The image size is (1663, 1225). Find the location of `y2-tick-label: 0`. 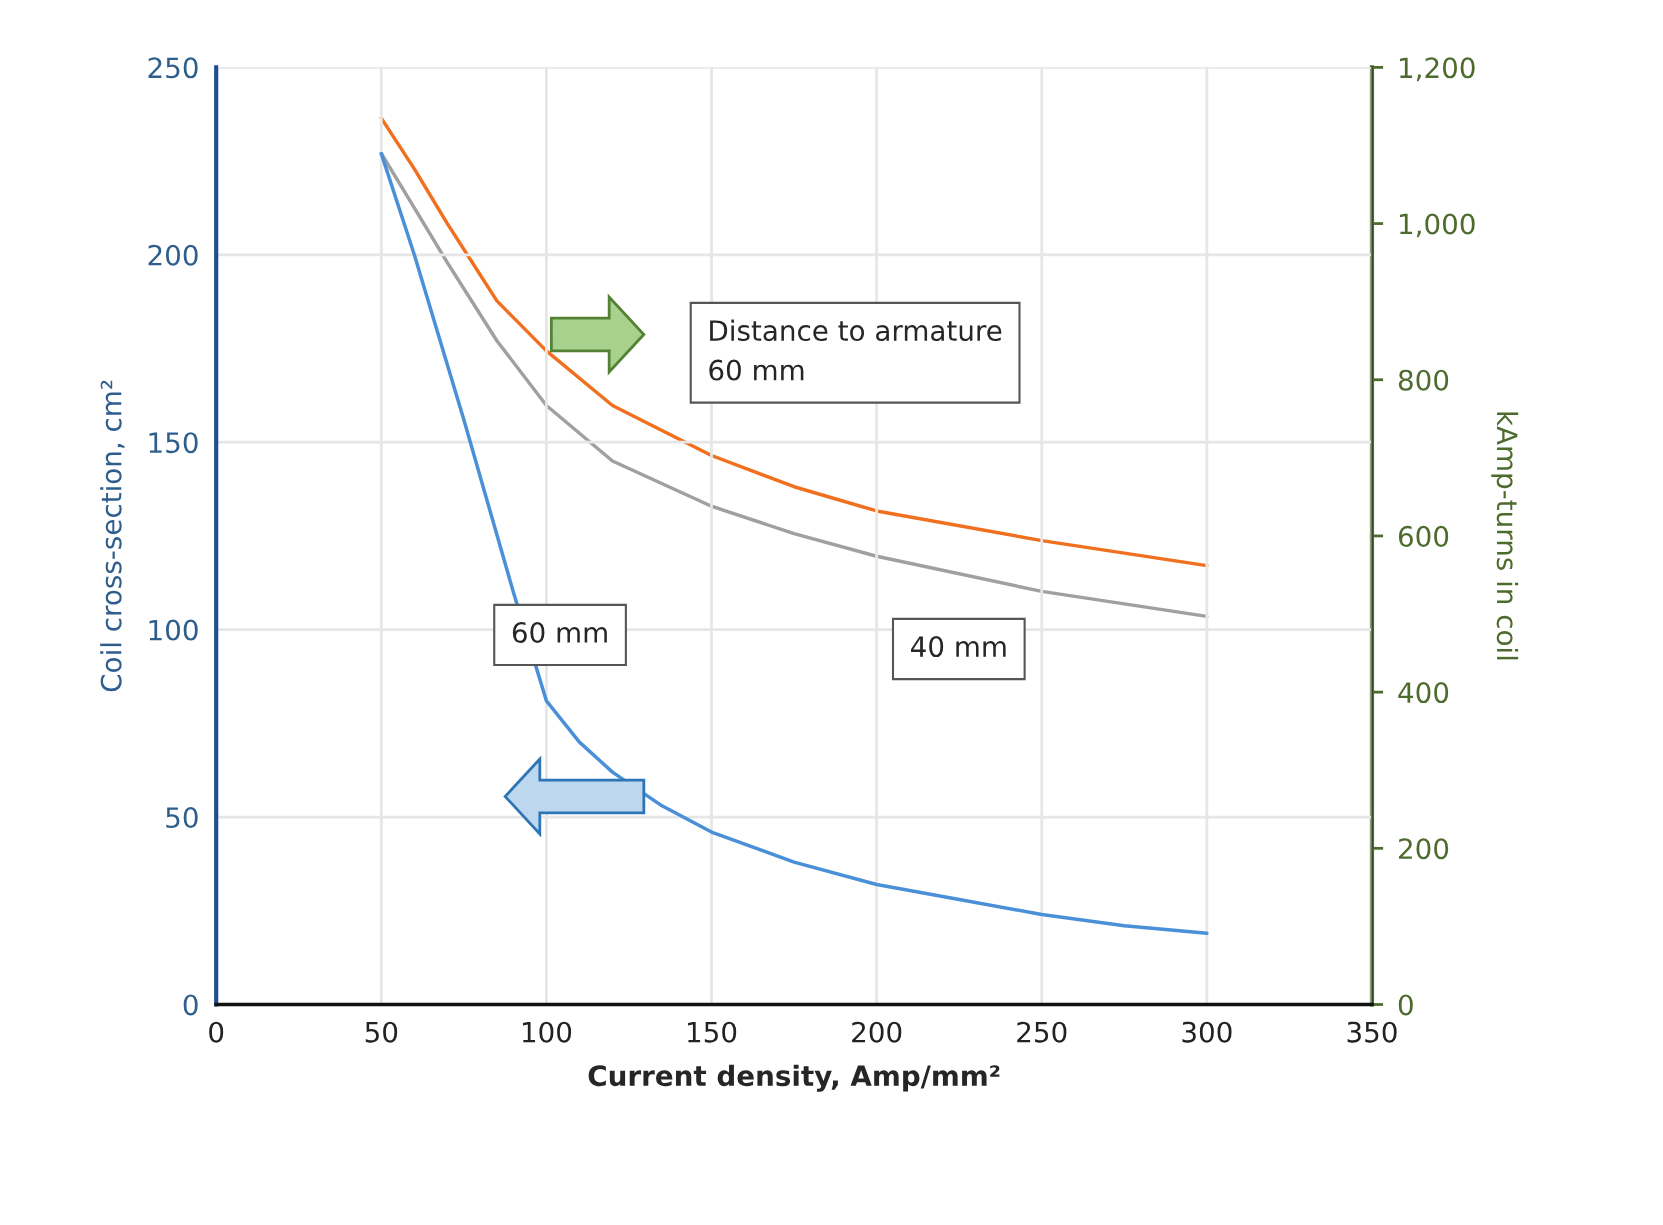

y2-tick-label: 0 is located at coordinates (1405, 1005).